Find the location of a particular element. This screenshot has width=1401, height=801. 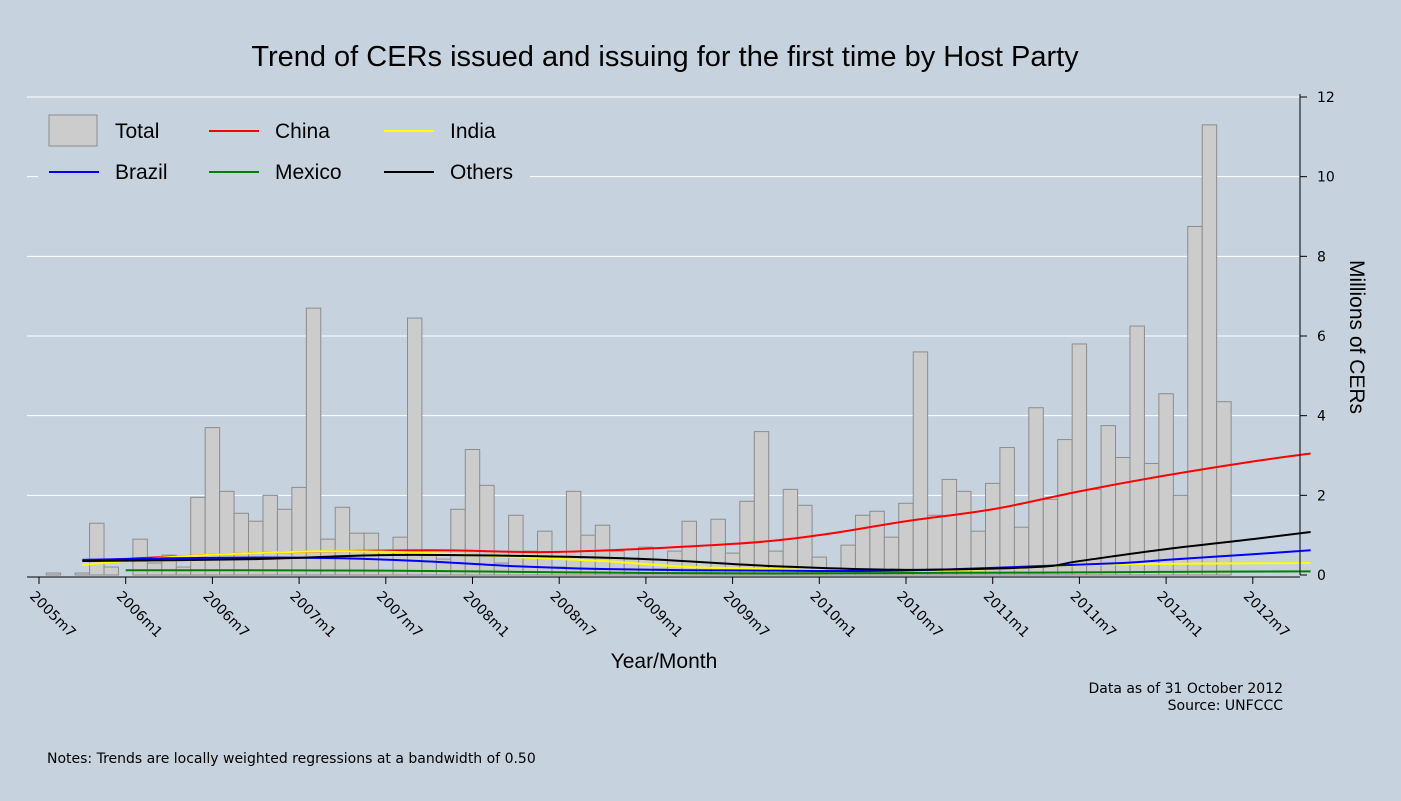

x-tick-label: 2008m1 is located at coordinates (486, 615).